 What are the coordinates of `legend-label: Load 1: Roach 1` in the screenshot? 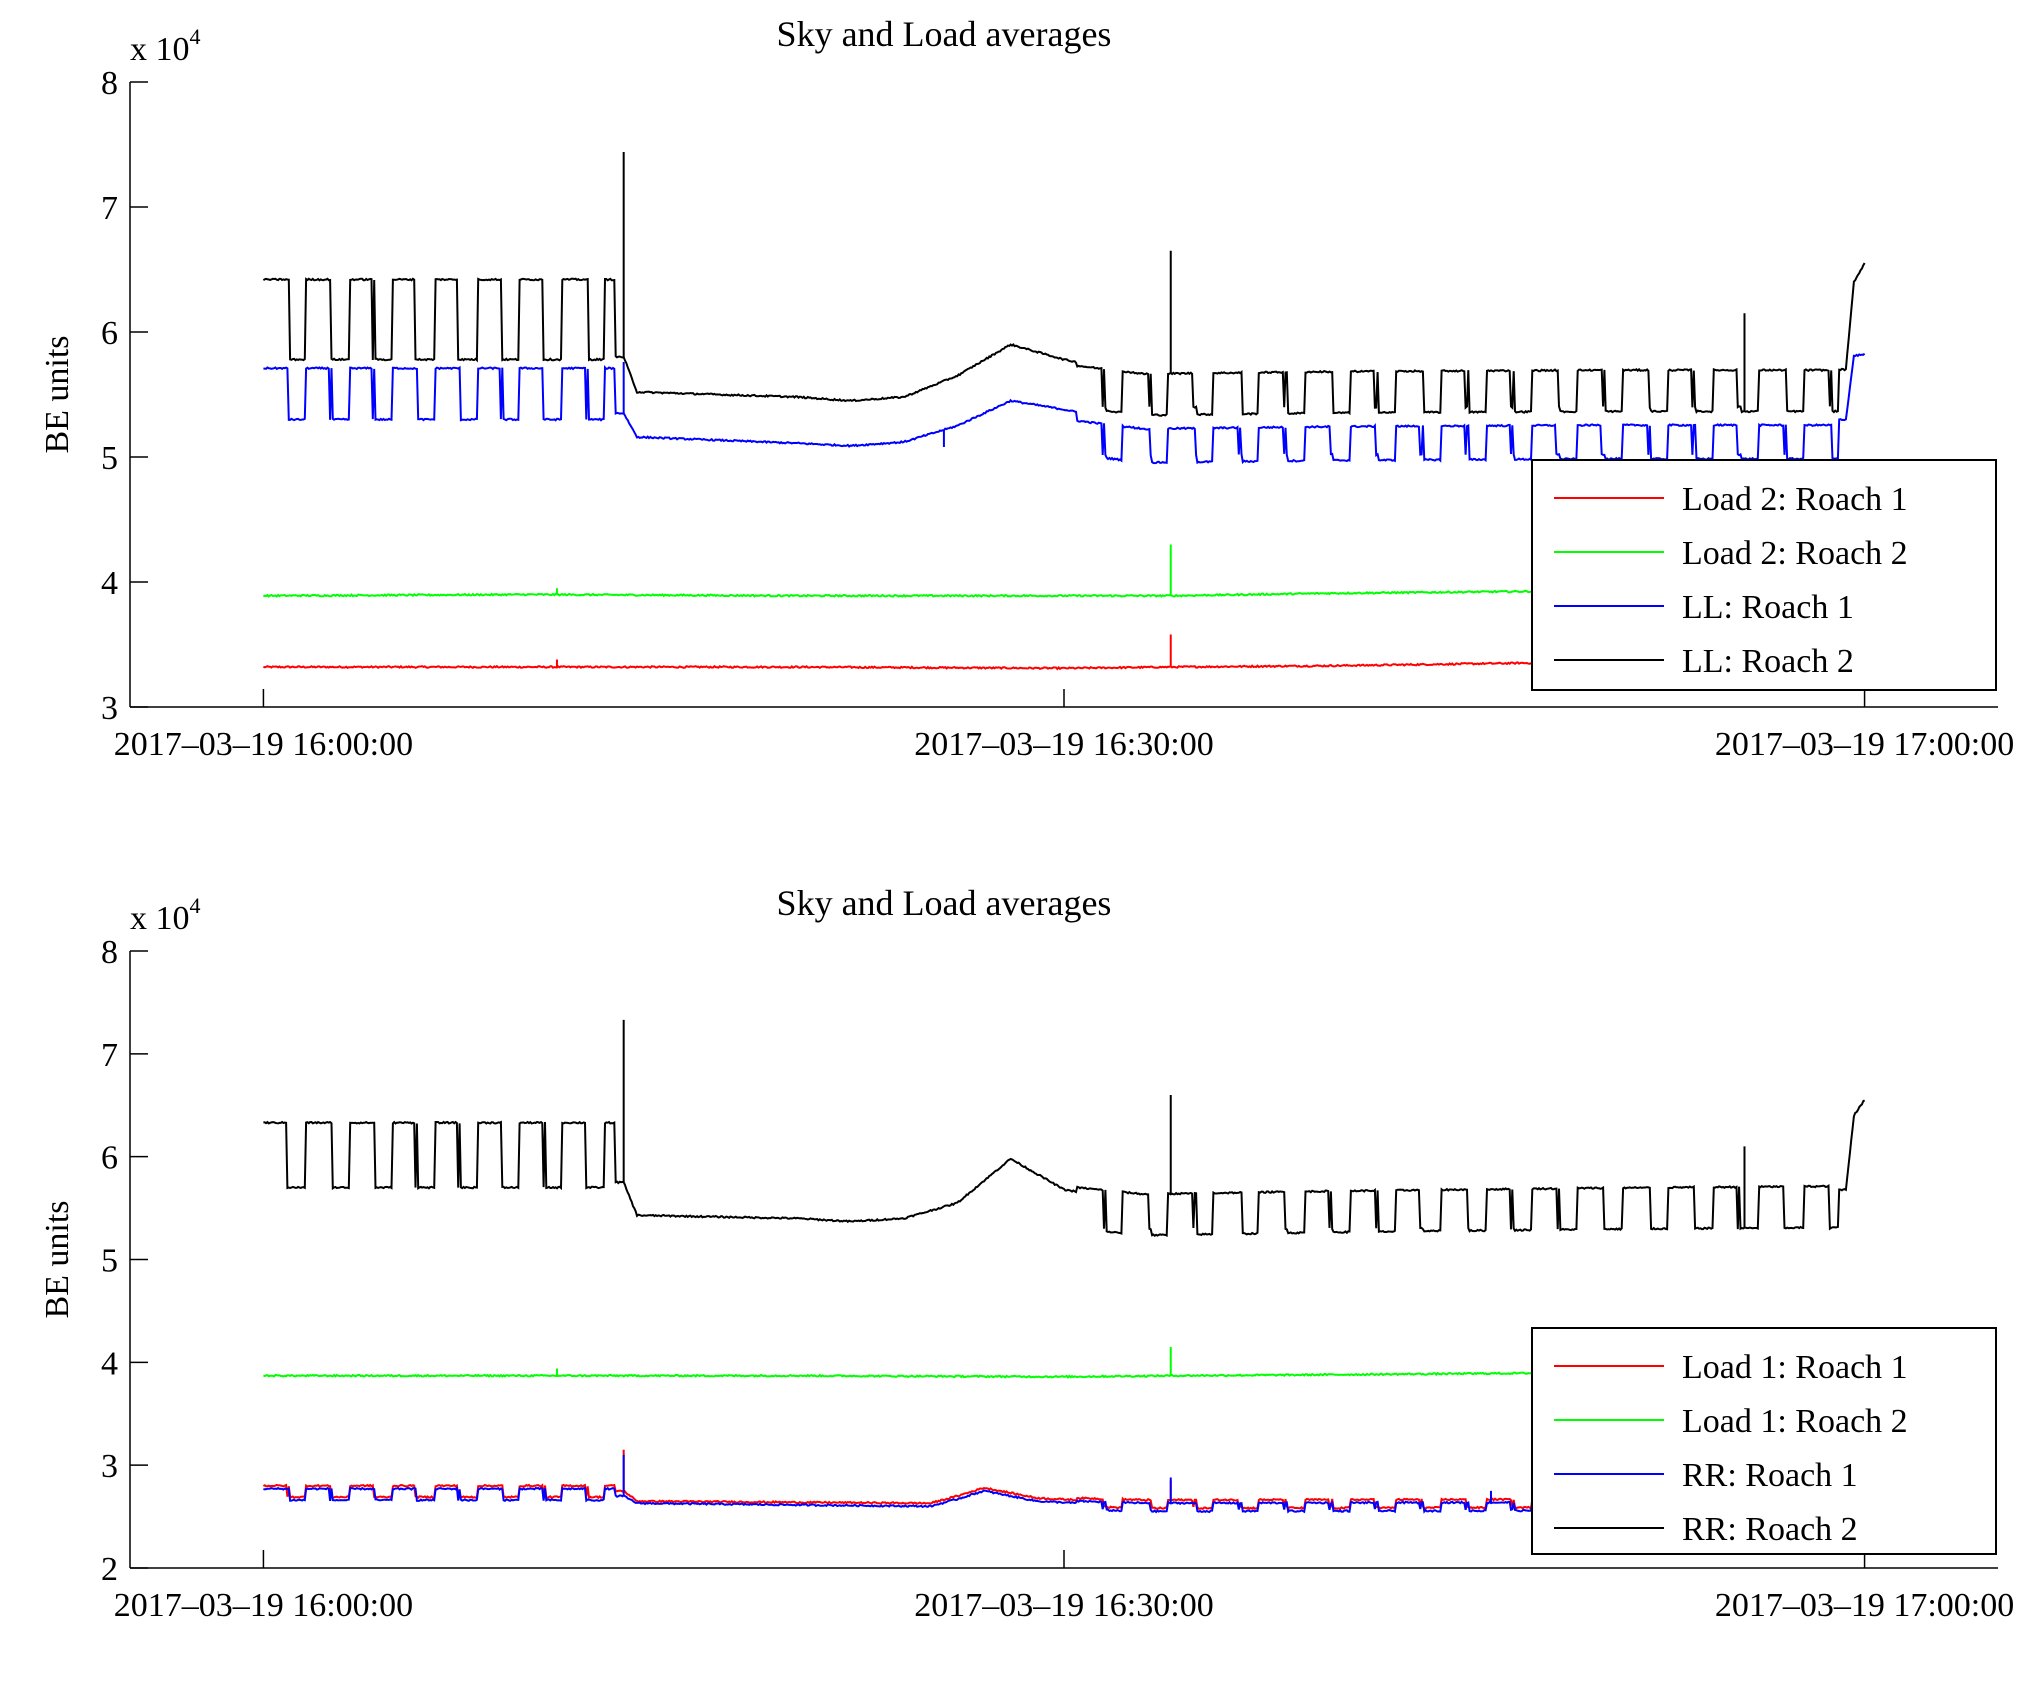 It's located at (1795, 1367).